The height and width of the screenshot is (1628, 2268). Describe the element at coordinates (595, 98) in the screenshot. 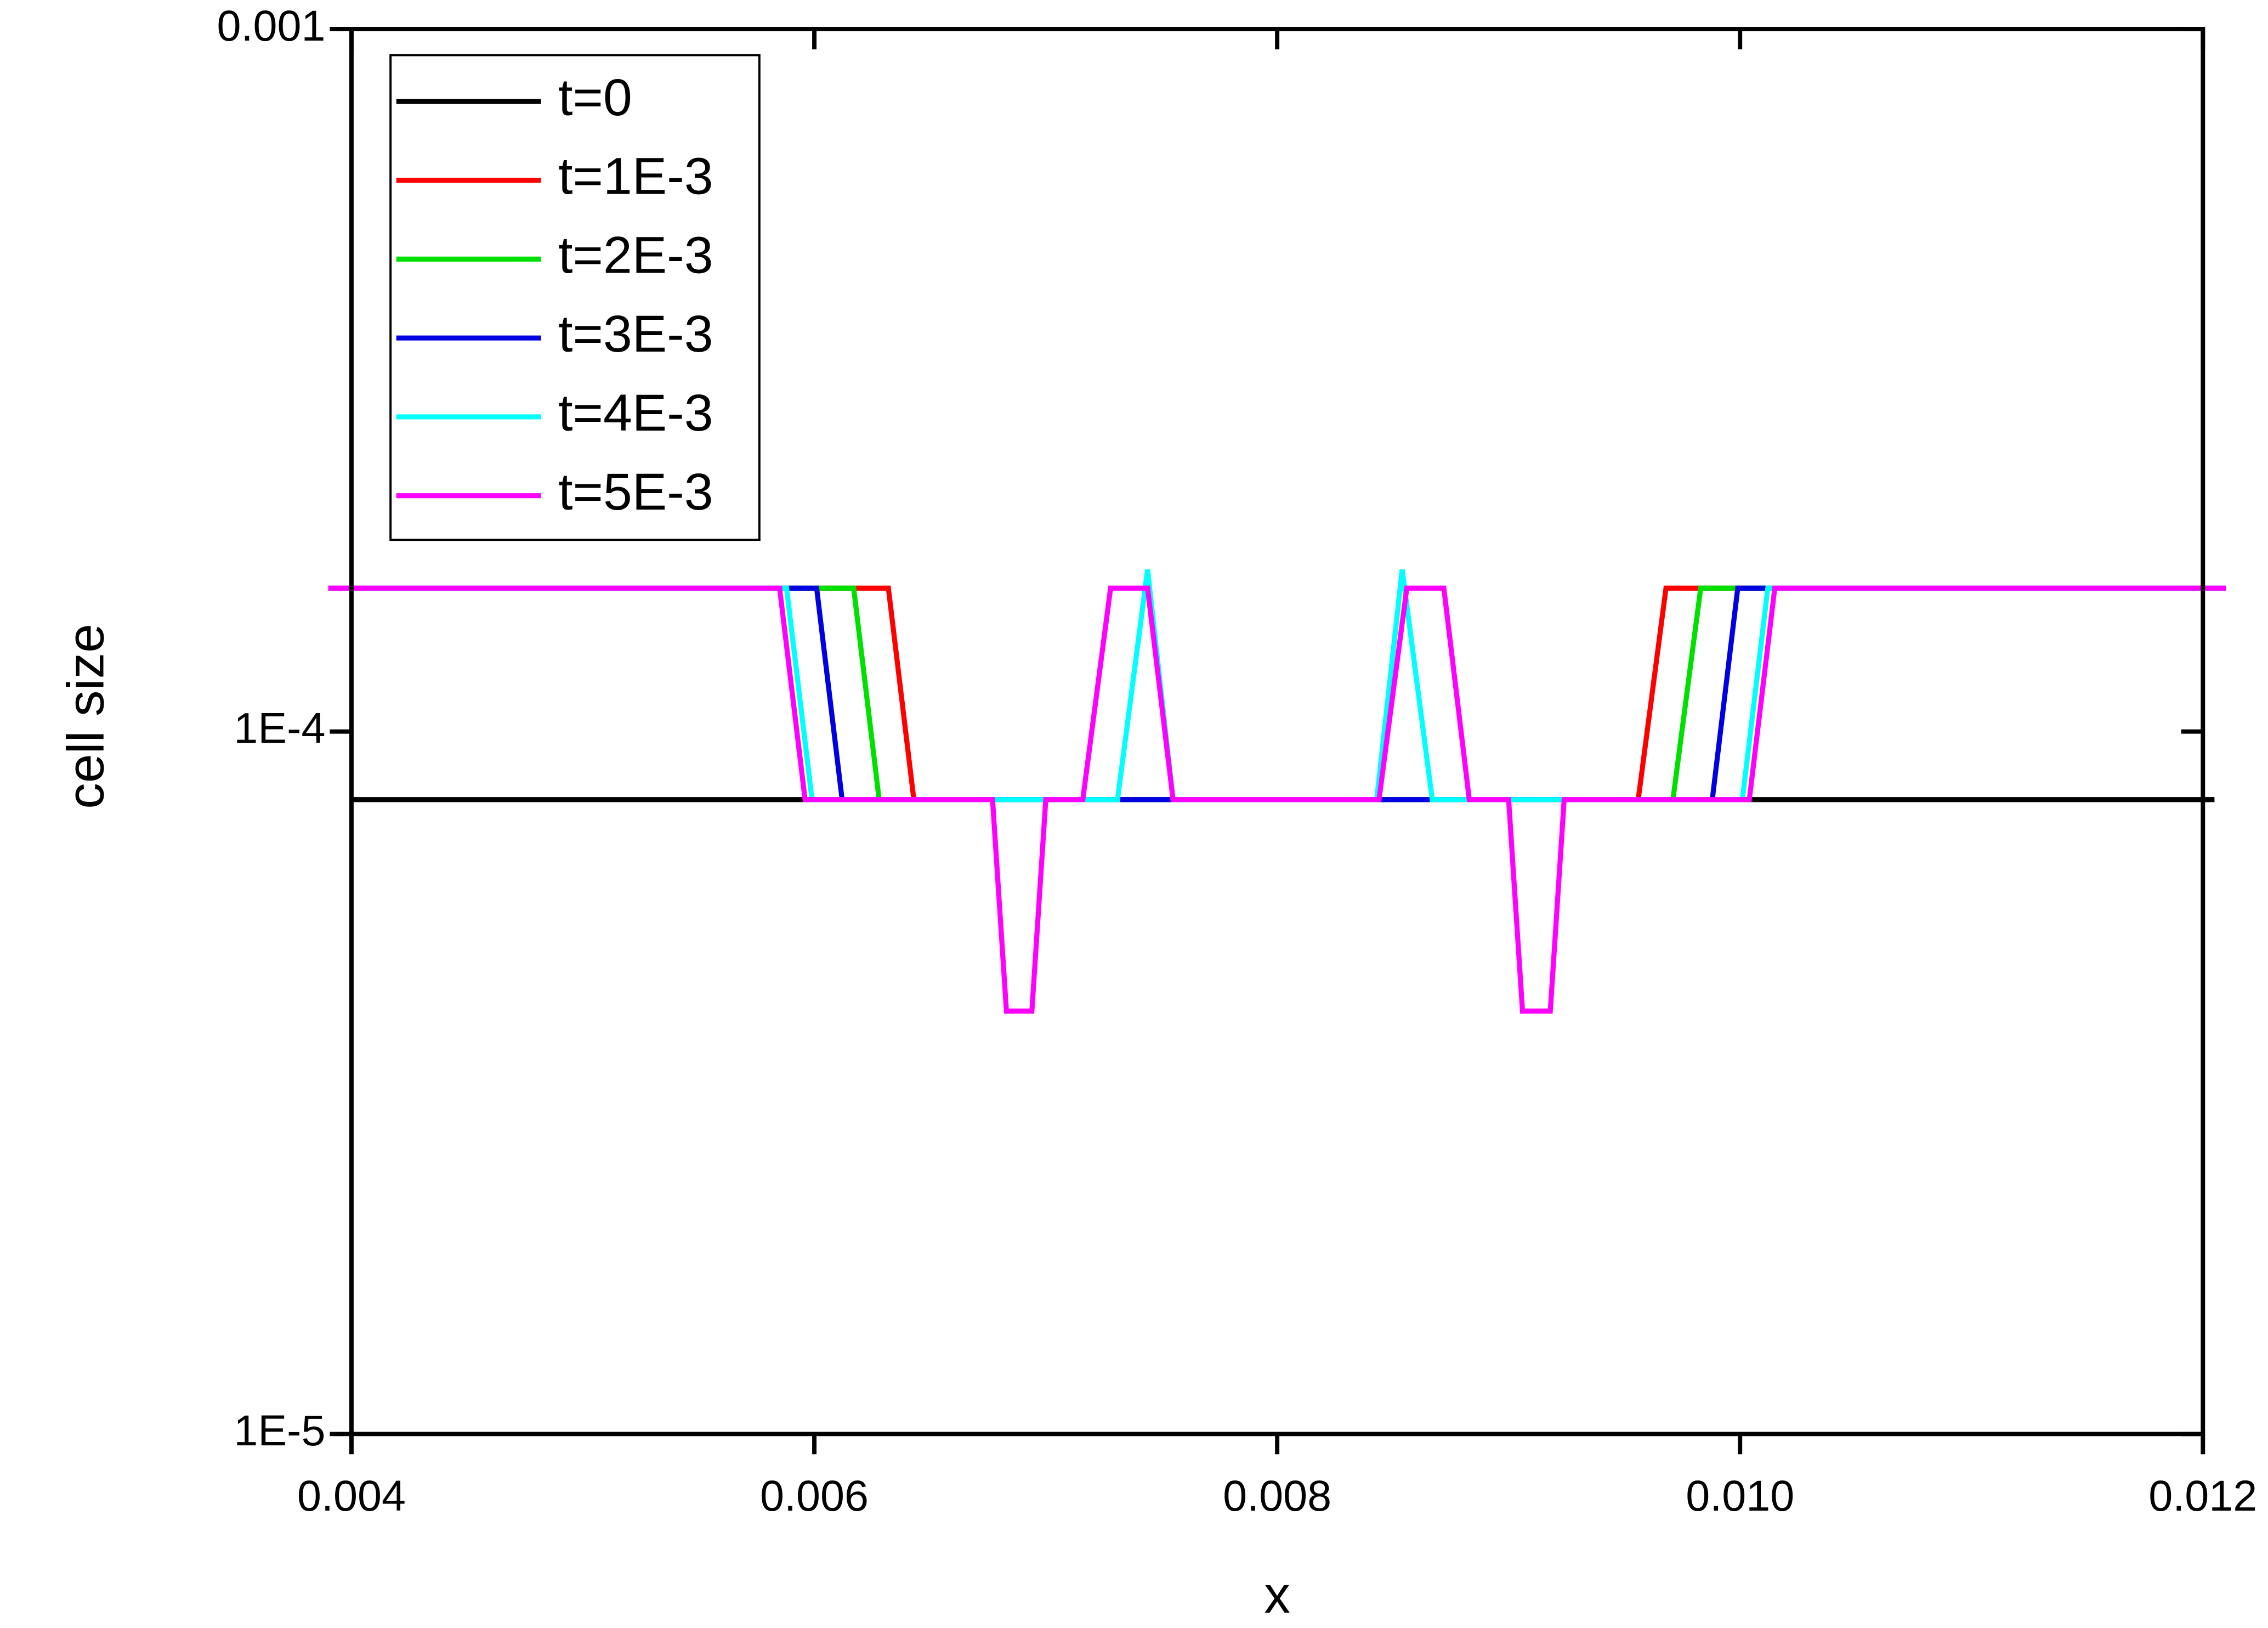

I see `legend-label: t=0` at that location.